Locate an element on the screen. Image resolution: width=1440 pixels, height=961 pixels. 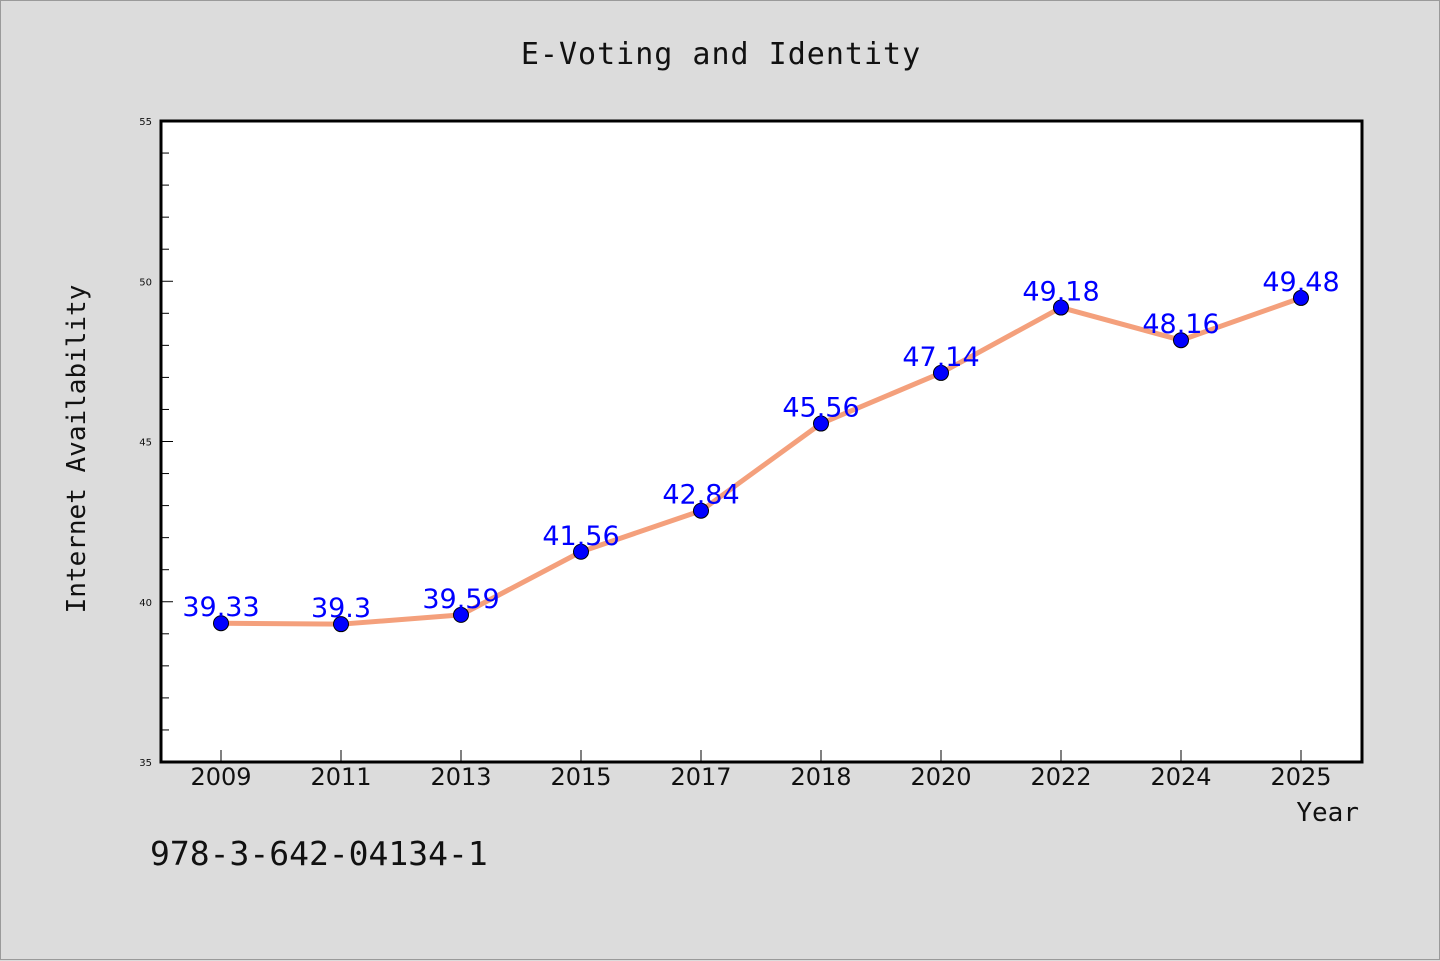
data-label: 47.14 is located at coordinates (940, 357).